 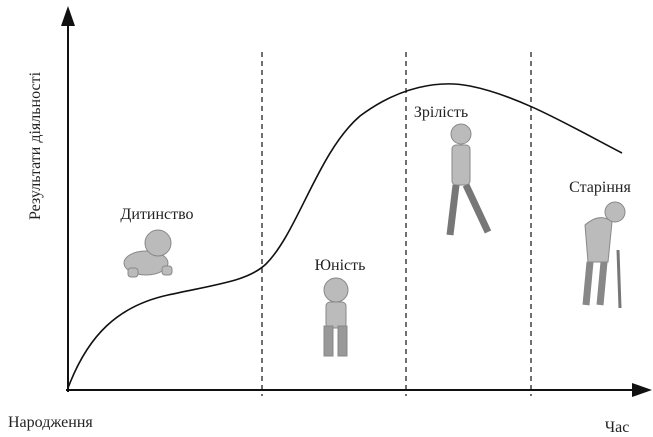 I want to click on elder-figure, so click(x=604, y=255).